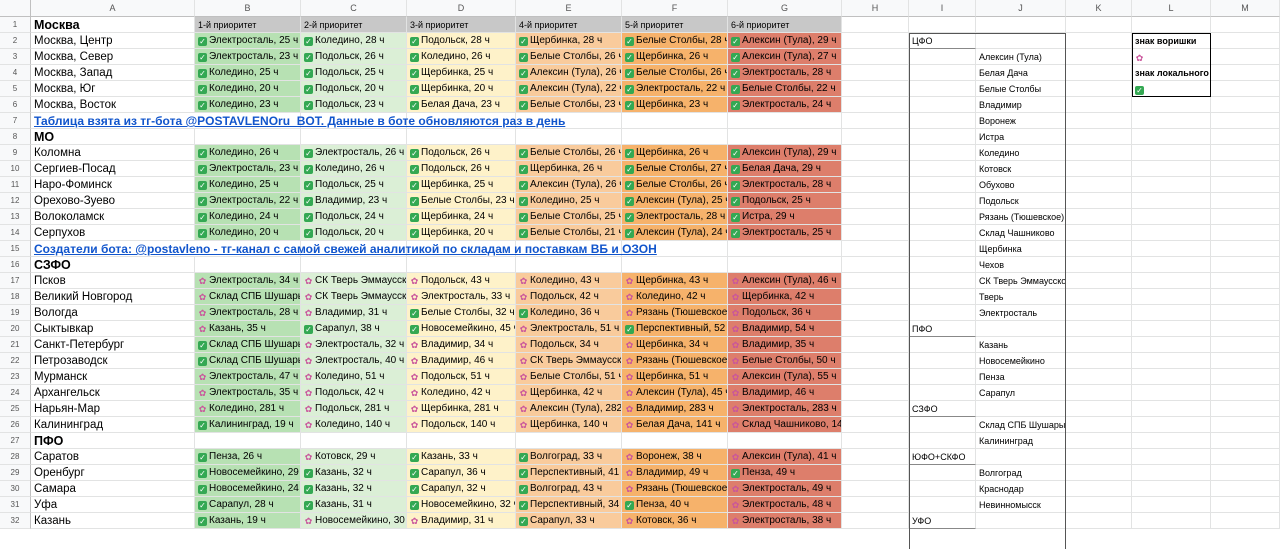 The image size is (1280, 549). I want to click on district-cell: ПФО, so click(942, 329).